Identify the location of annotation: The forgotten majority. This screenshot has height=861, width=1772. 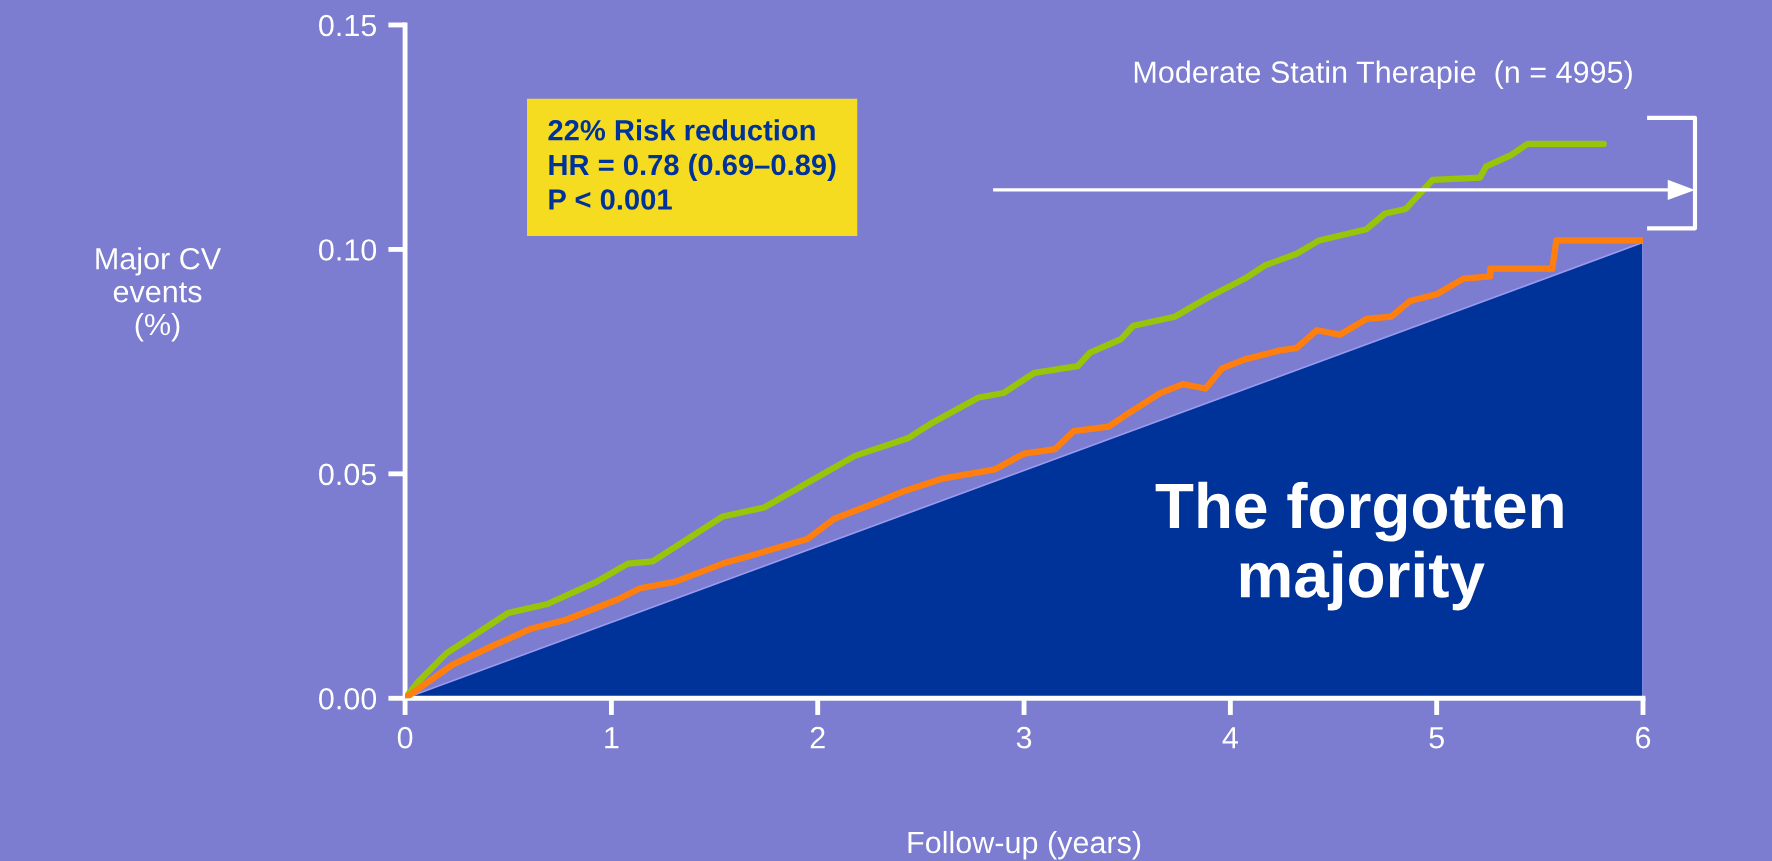
(1359, 546).